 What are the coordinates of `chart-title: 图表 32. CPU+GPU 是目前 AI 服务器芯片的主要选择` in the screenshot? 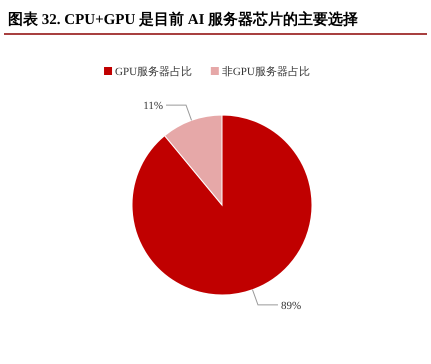 It's located at (183, 19).